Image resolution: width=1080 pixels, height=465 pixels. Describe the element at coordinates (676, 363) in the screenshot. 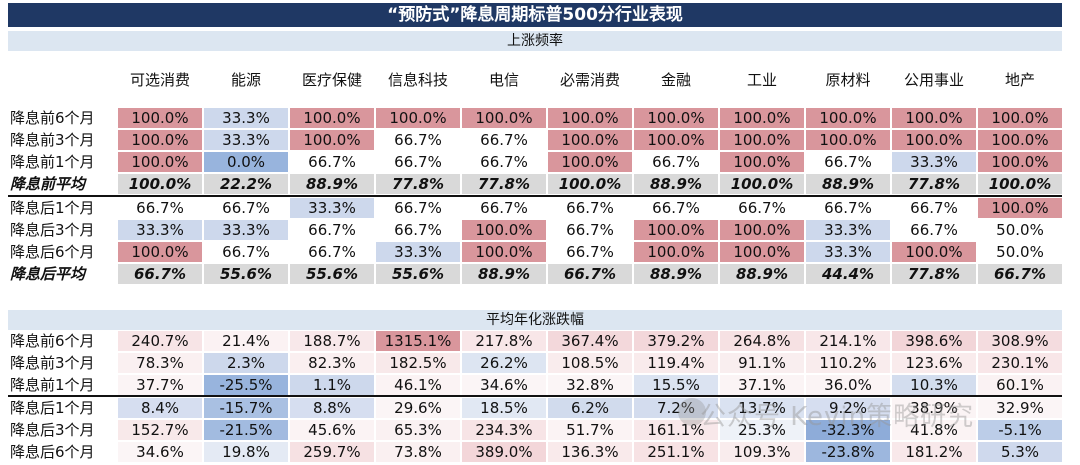

I see `table-cell: 119.4%` at that location.